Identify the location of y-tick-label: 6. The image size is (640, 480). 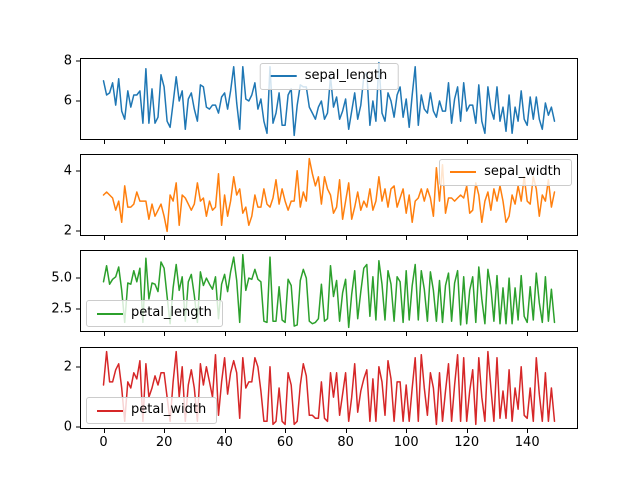
(67, 101).